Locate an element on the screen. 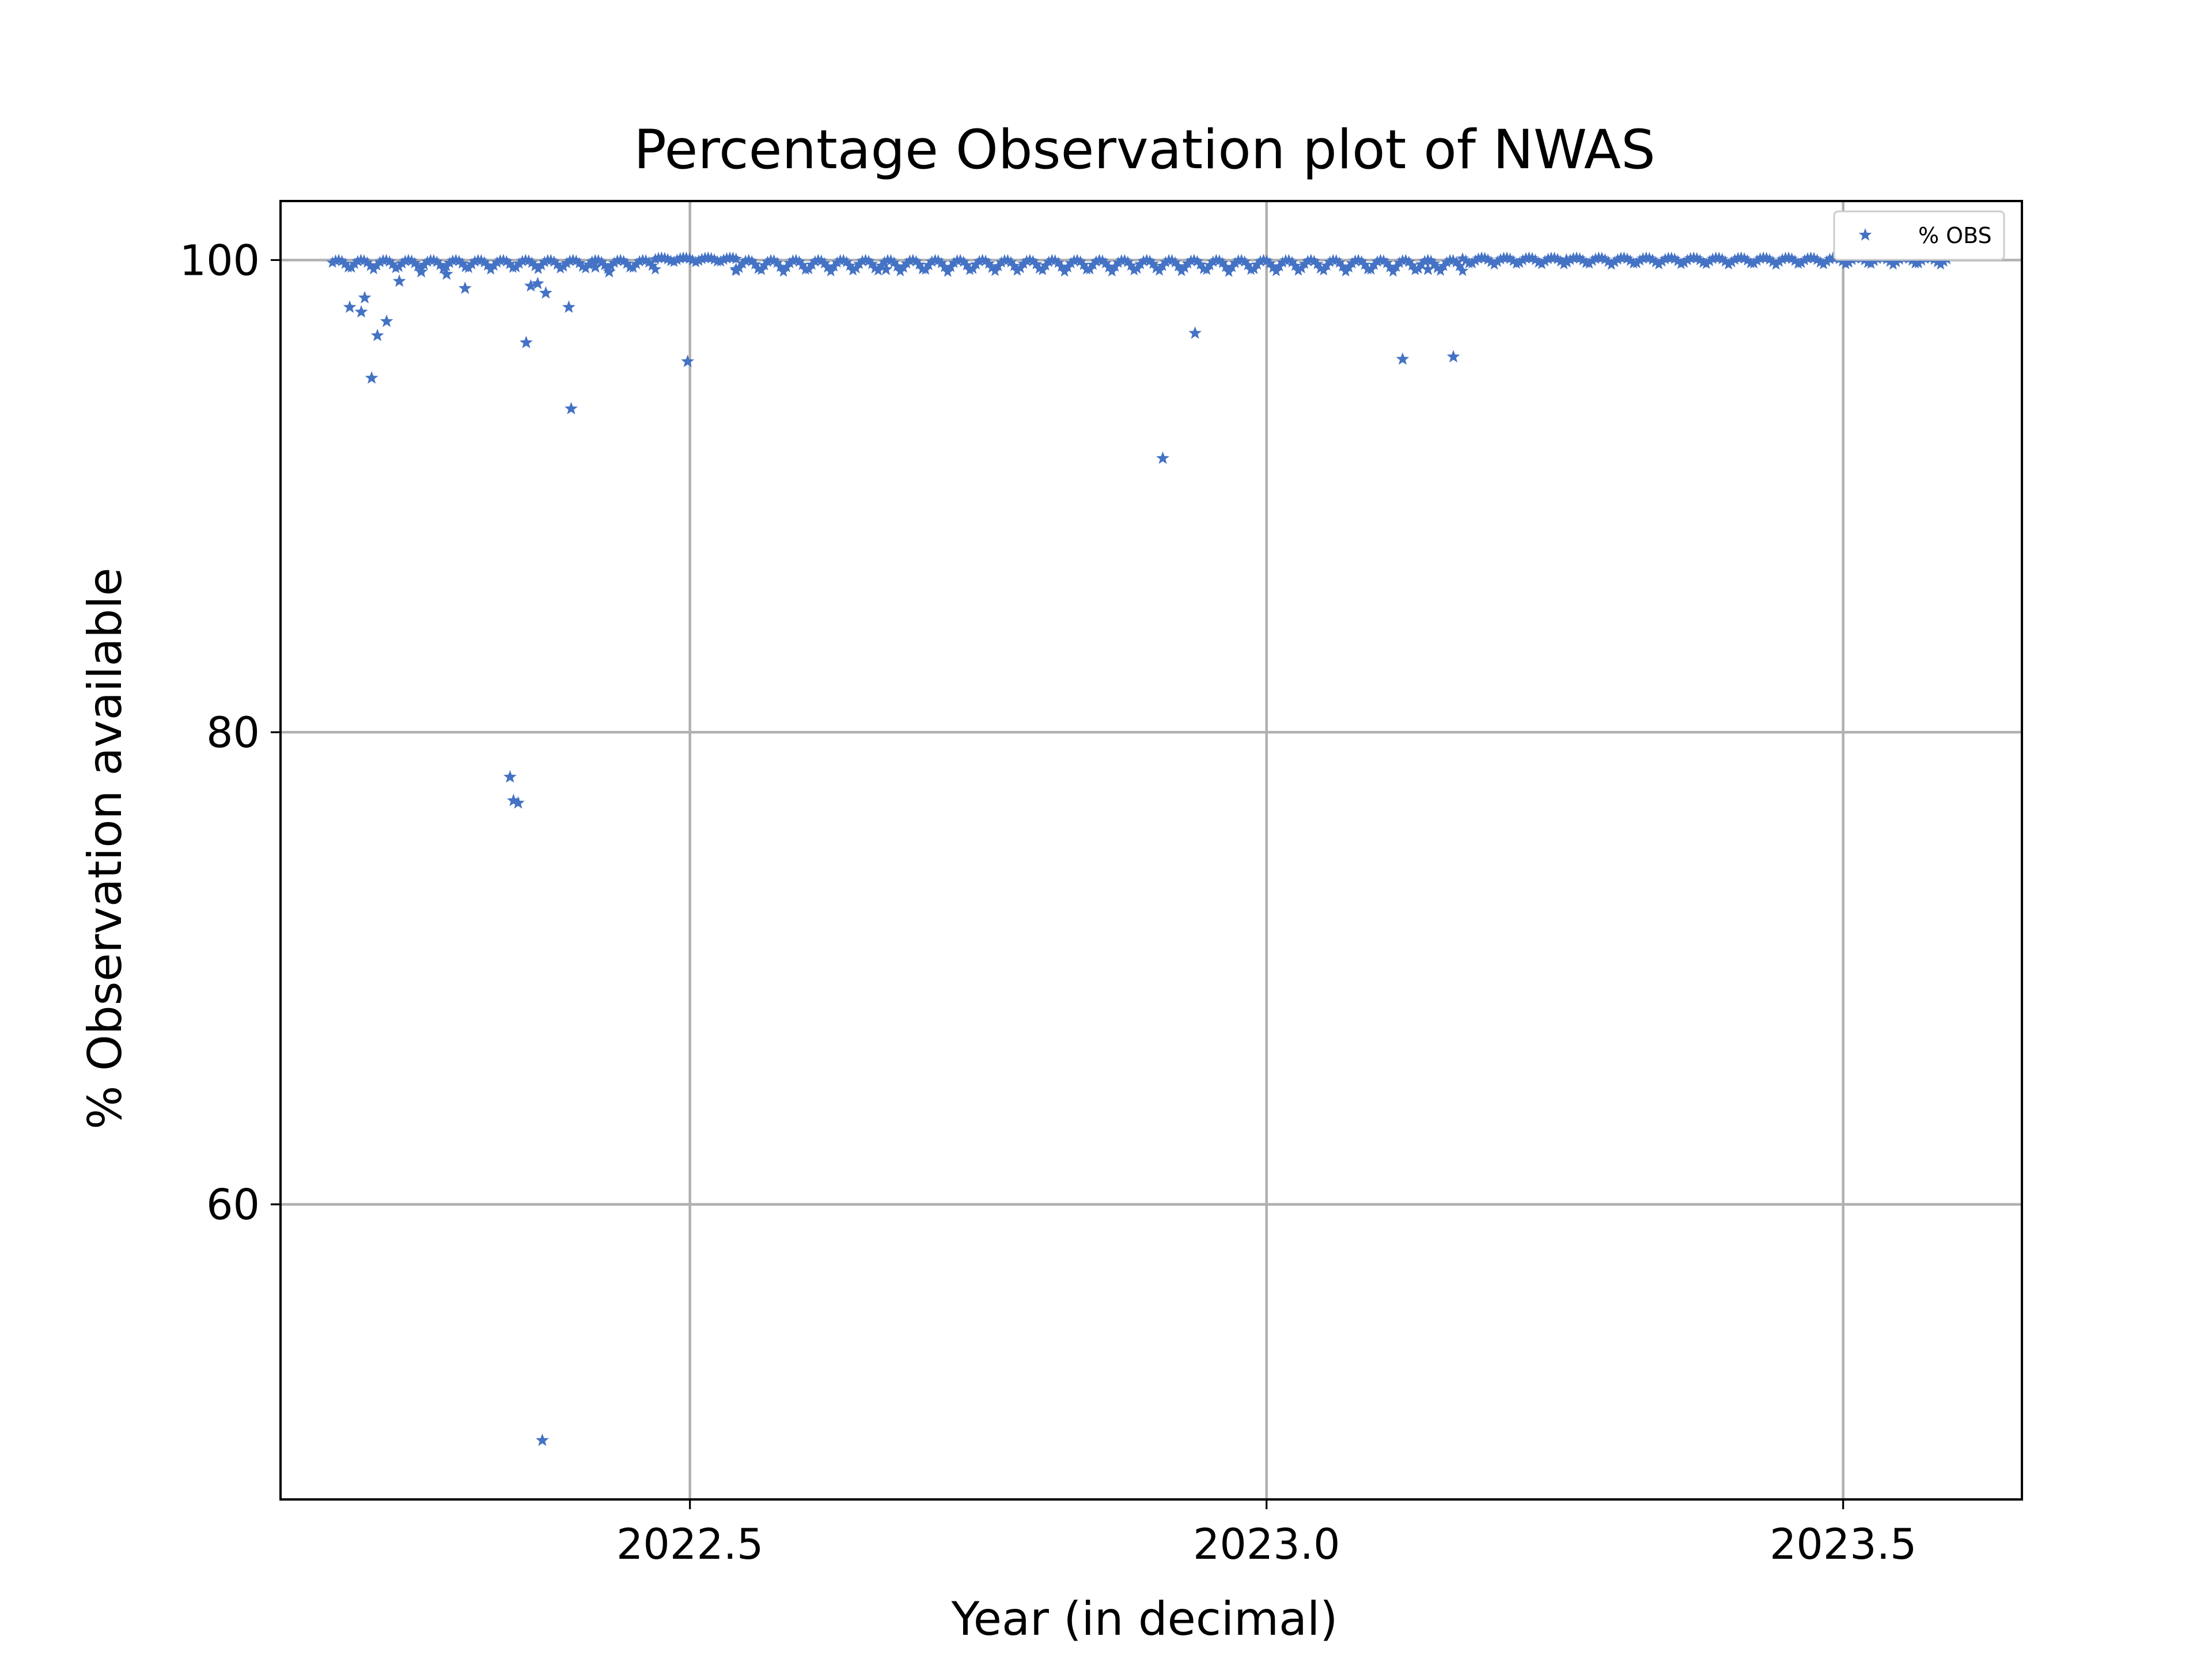  legend-label: % OBS is located at coordinates (1955, 235).